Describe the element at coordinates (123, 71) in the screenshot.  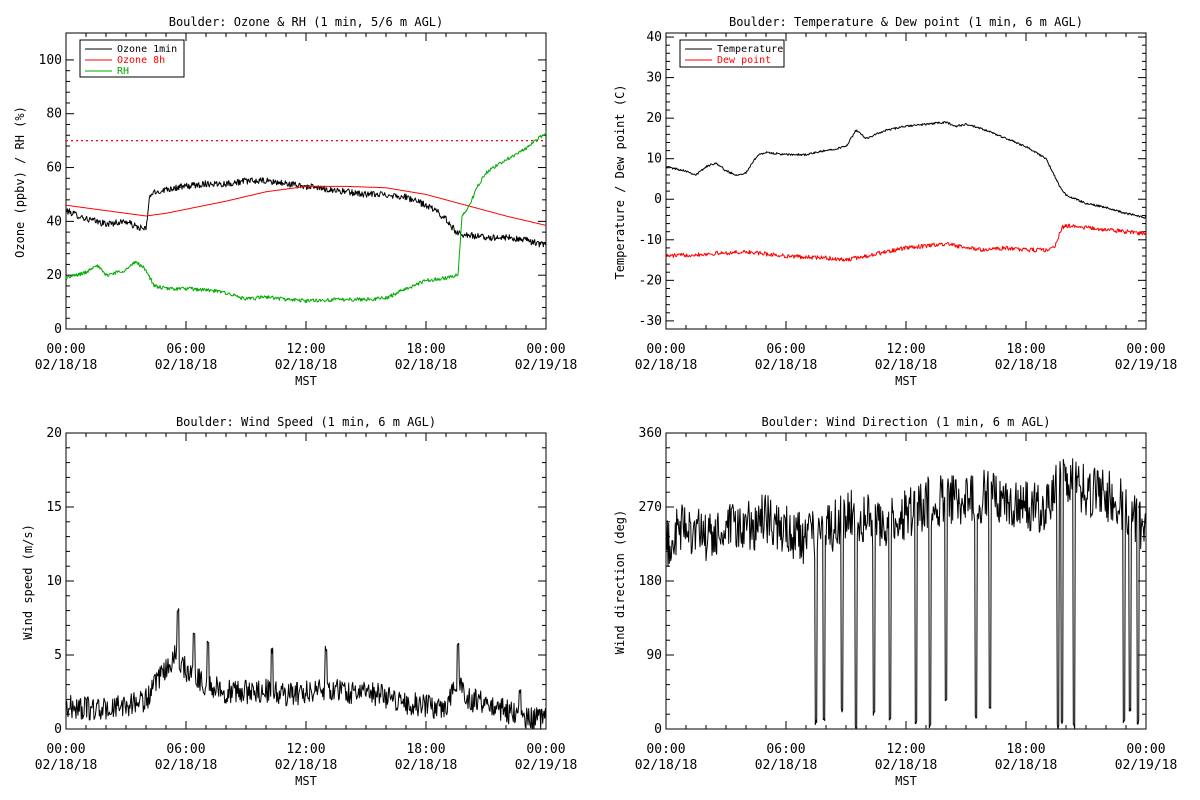
I see `legend-label-rh: RH` at that location.